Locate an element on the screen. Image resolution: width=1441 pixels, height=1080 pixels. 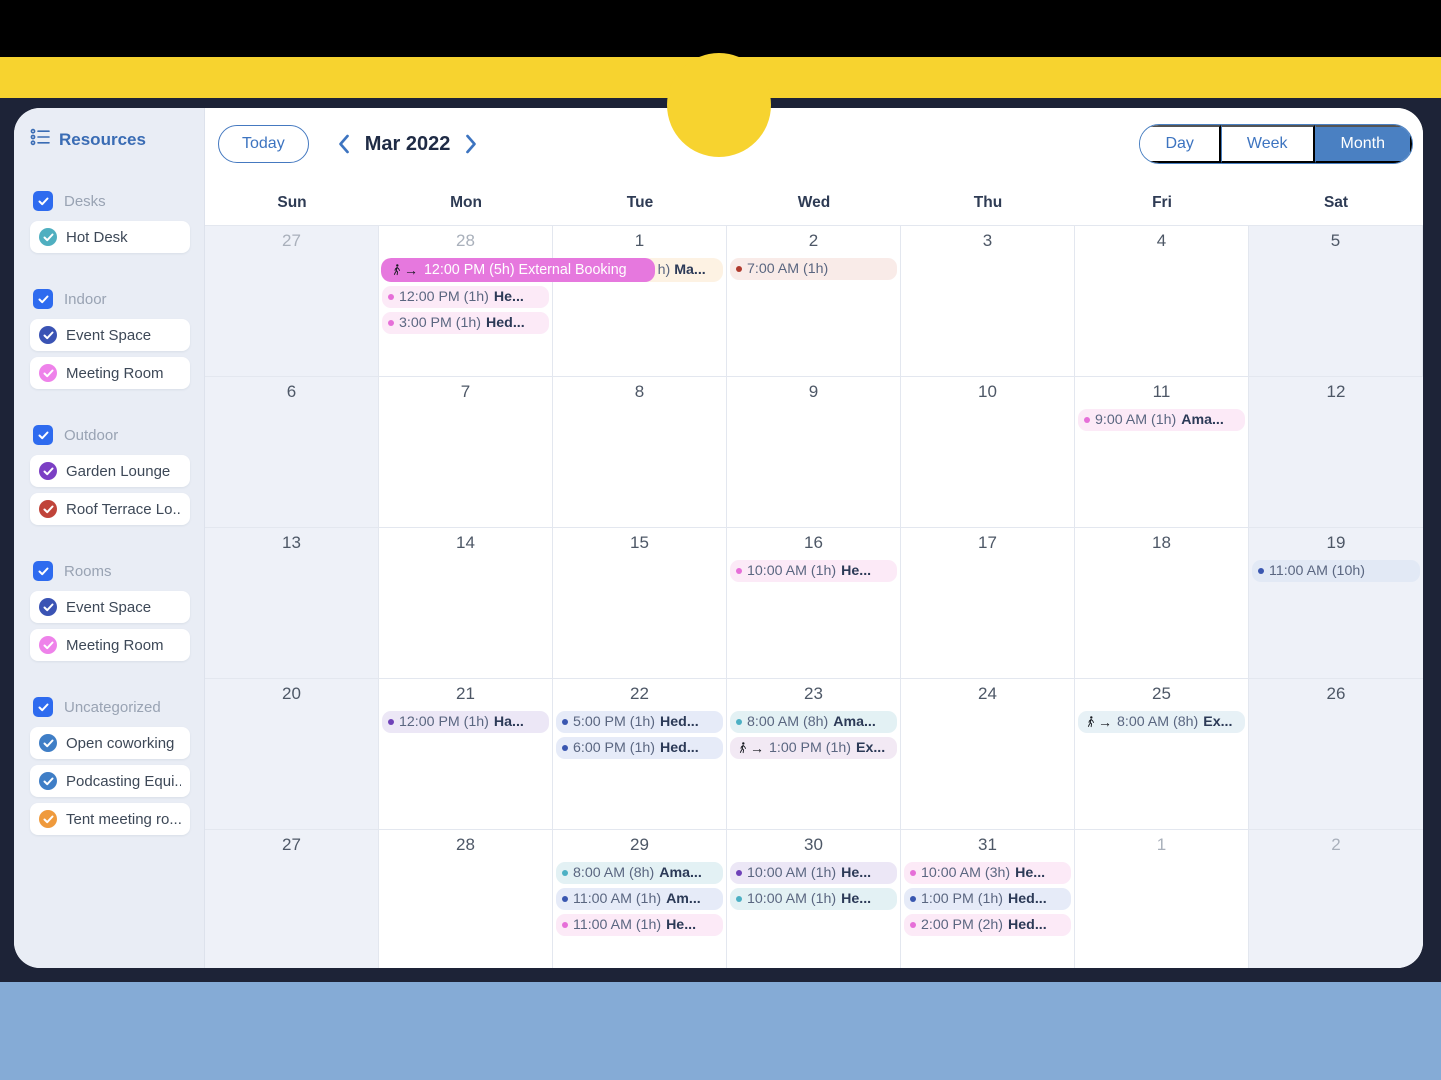
event-time: 11:00 AM (10h) is located at coordinates (1317, 571).